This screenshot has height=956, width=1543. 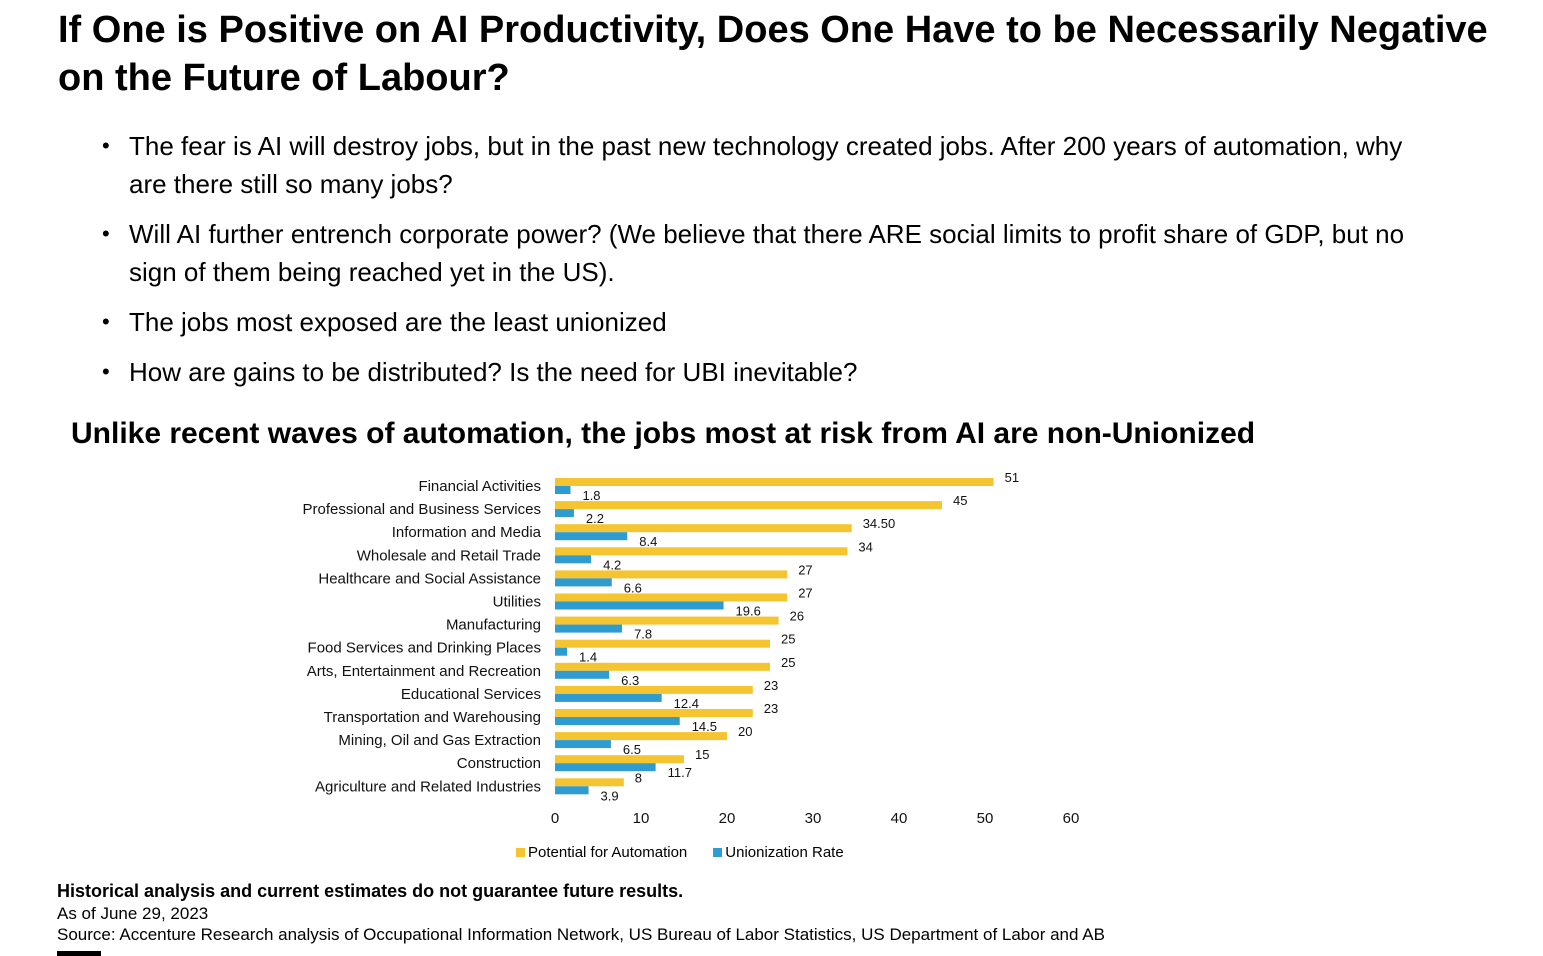 I want to click on data-label-unionization: 6.5, so click(x=632, y=749).